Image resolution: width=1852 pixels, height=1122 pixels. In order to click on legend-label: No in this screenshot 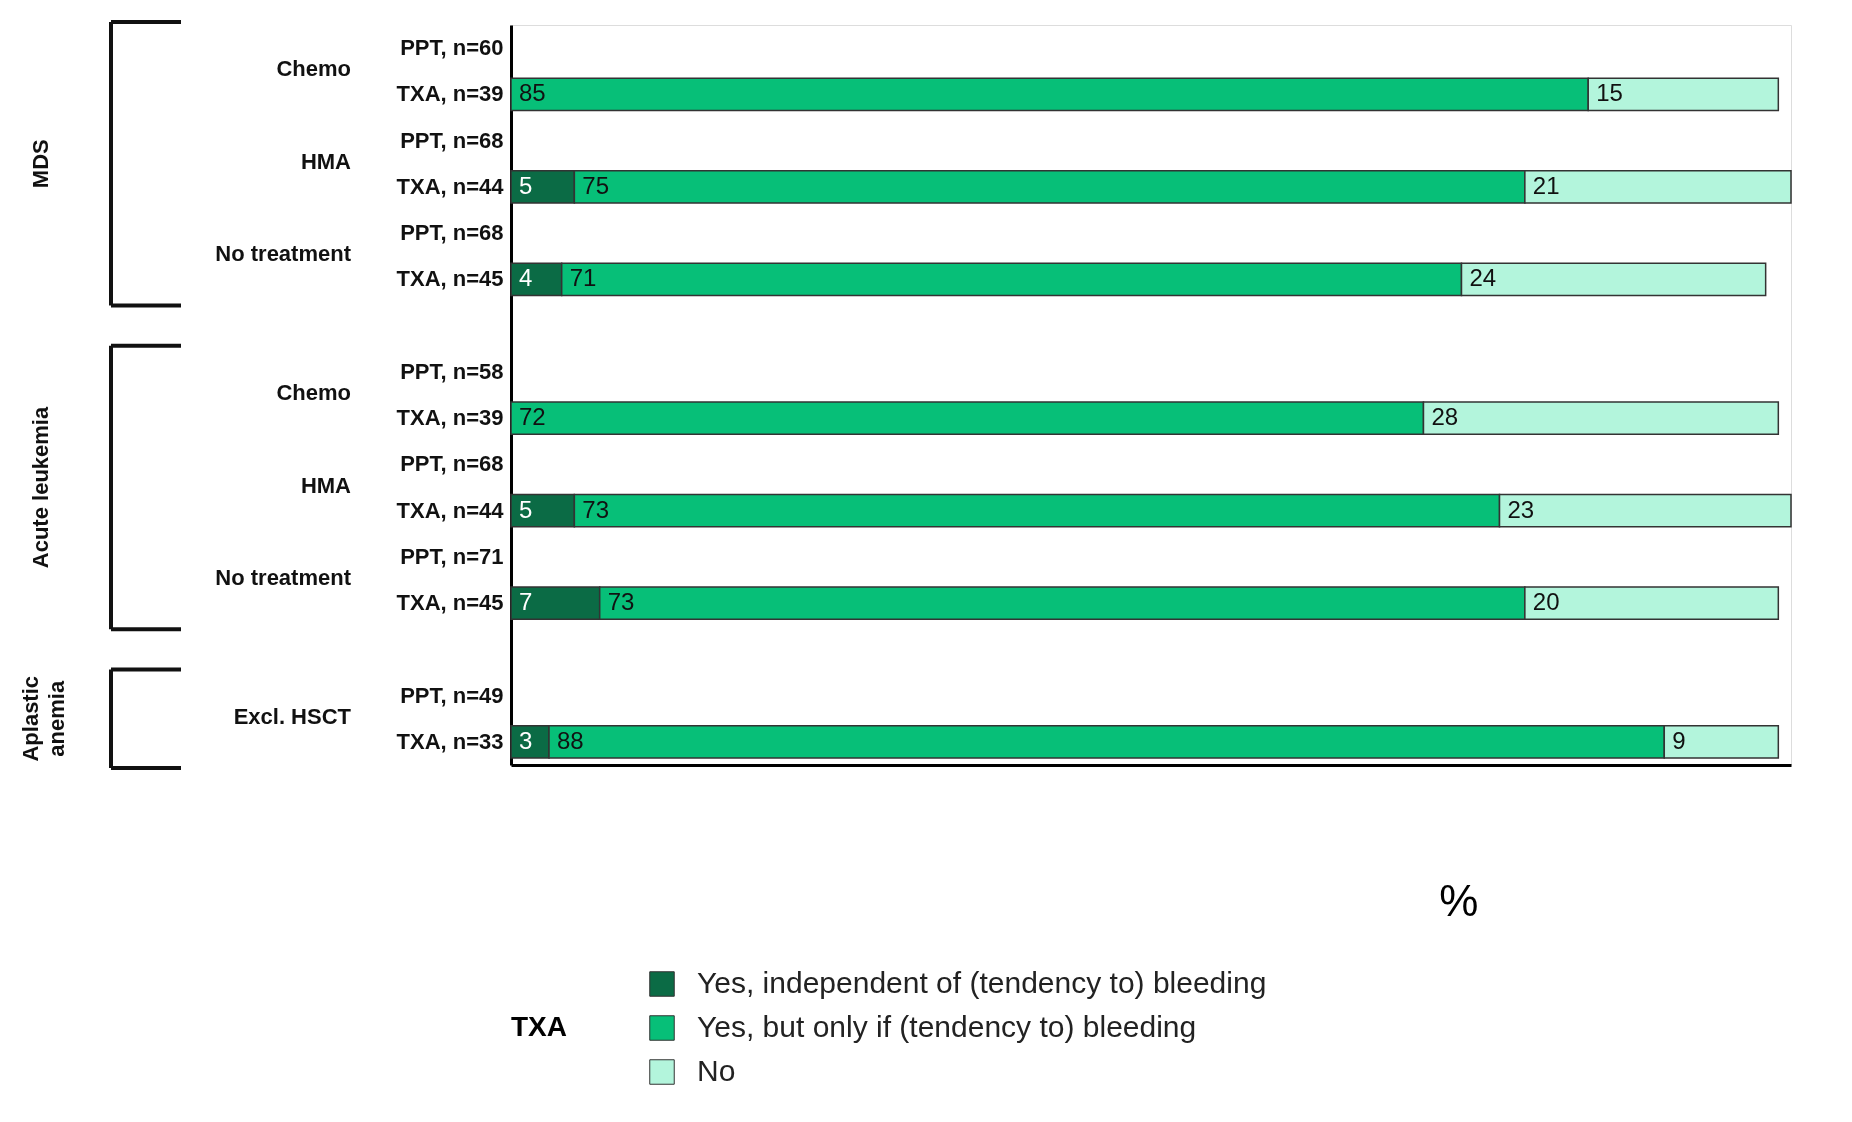, I will do `click(716, 1070)`.